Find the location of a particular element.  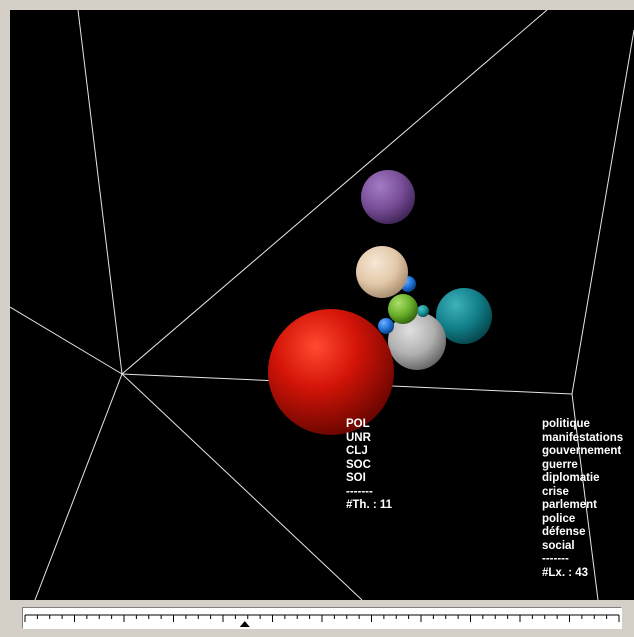

lexeme-label: manifestations is located at coordinates (583, 437).